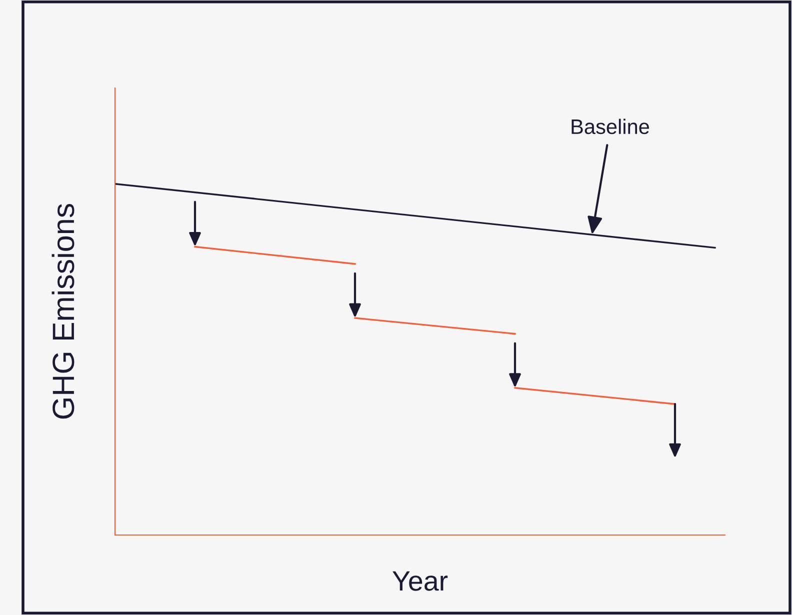 The height and width of the screenshot is (615, 792). I want to click on x-axis-title: Year, so click(420, 581).